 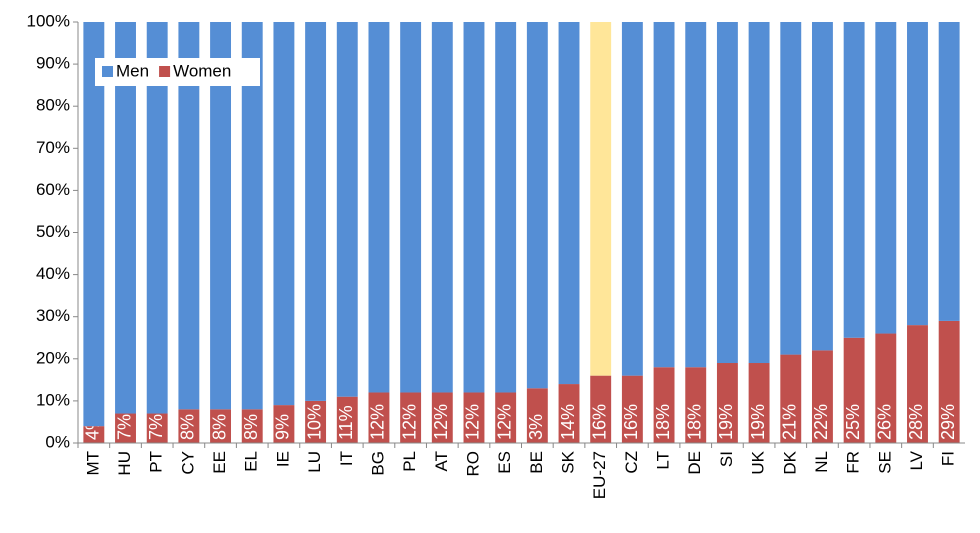 I want to click on x-tick-label: ES, so click(x=504, y=462).